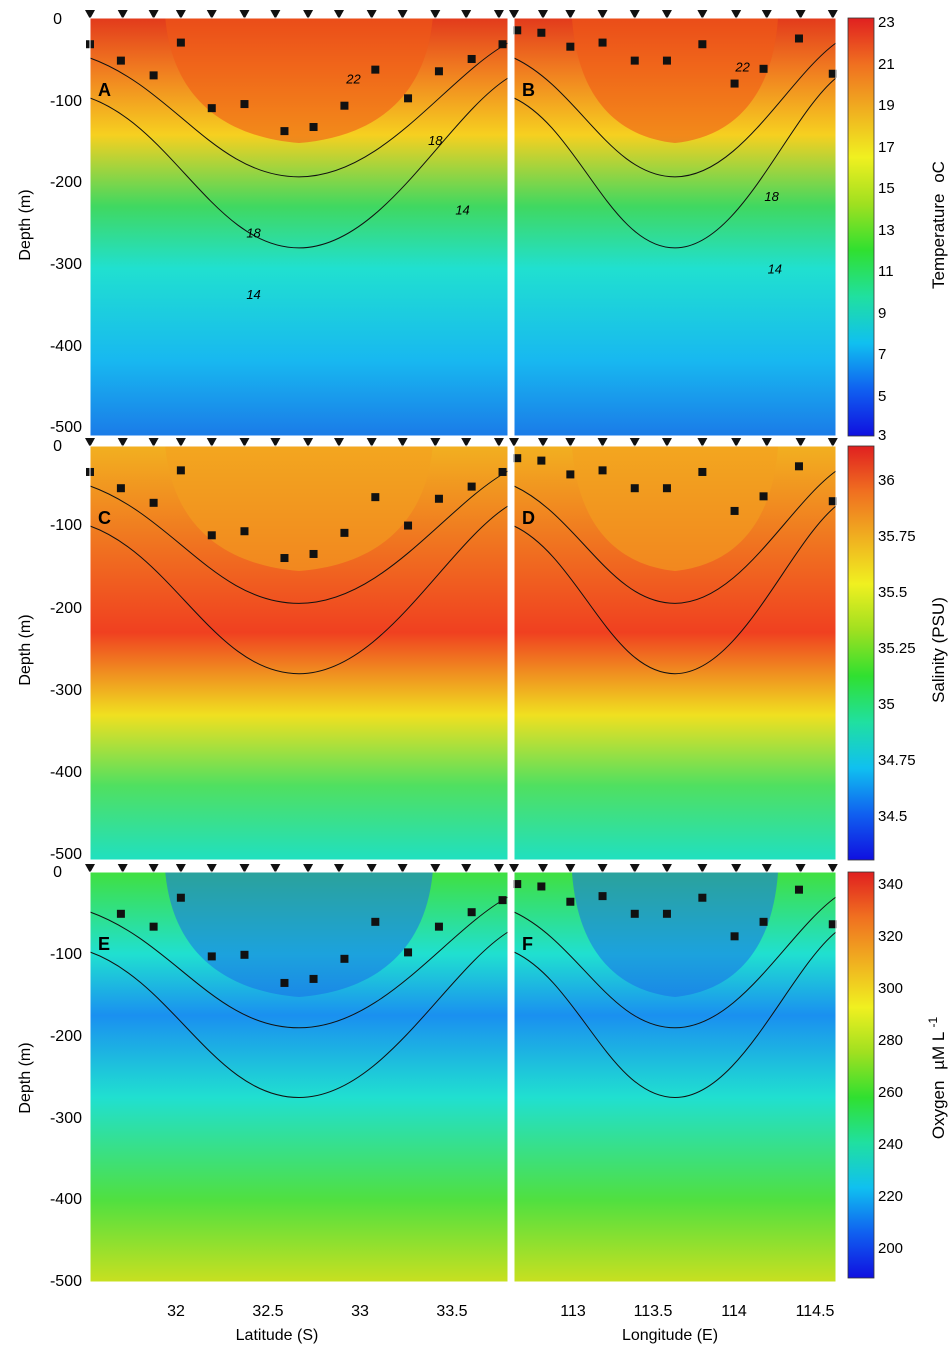 The width and height of the screenshot is (952, 1349). Describe the element at coordinates (890, 988) in the screenshot. I see `colorbar-tick-label: 300` at that location.